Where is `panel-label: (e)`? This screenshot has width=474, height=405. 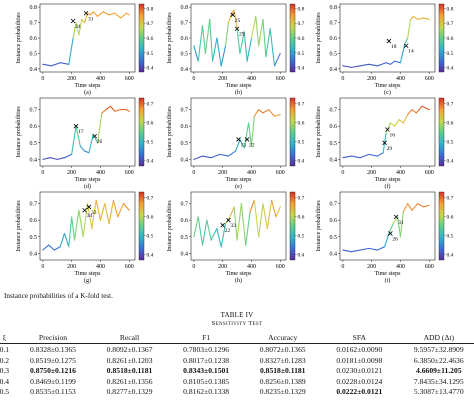
panel-label: (e) is located at coordinates (238, 186).